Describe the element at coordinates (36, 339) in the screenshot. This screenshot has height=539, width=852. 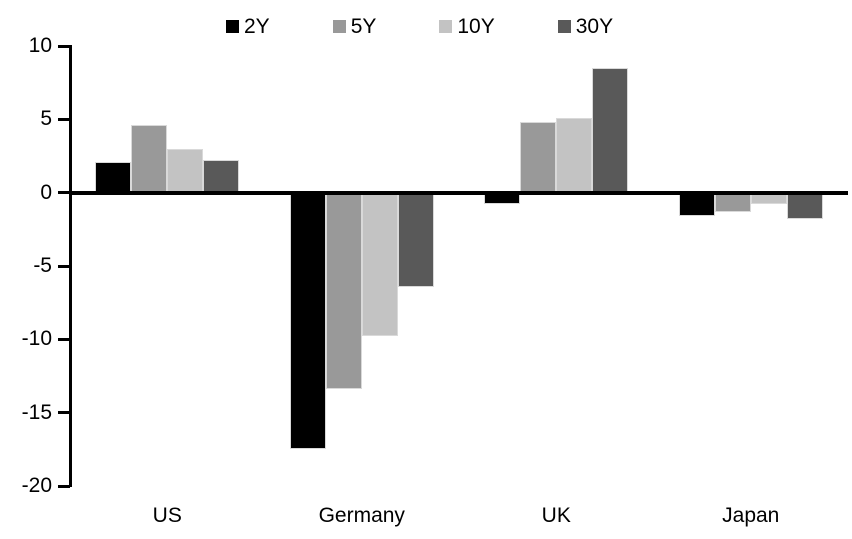
I see `y-axis-tick-label: -10` at that location.